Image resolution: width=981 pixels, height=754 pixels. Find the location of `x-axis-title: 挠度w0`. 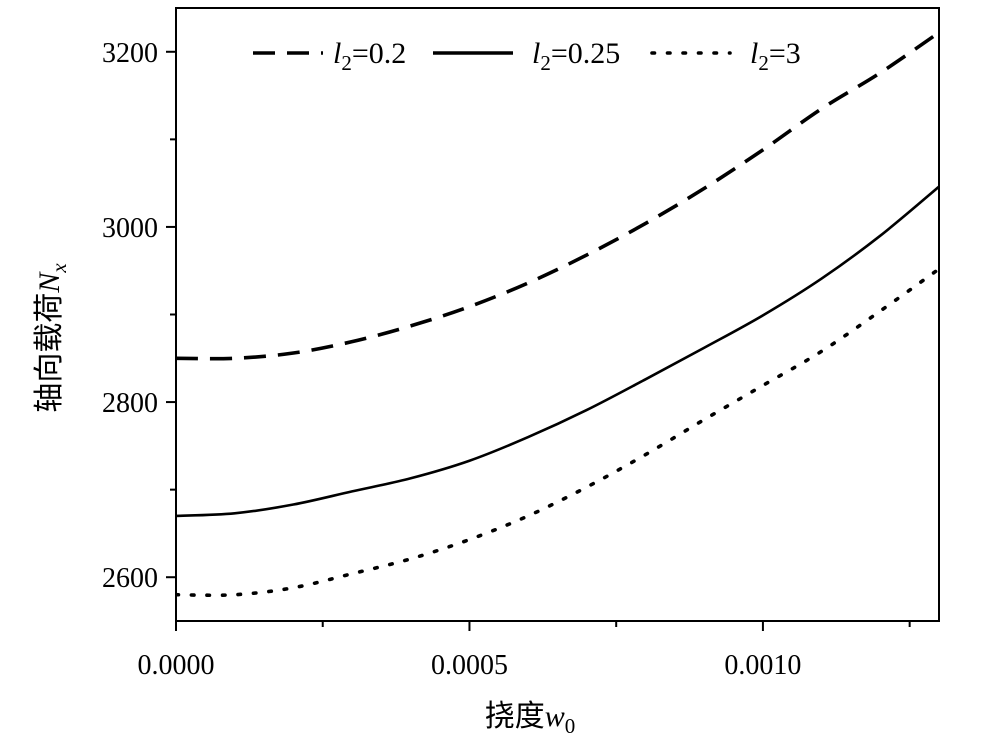

x-axis-title: 挠度w0 is located at coordinates (530, 719).